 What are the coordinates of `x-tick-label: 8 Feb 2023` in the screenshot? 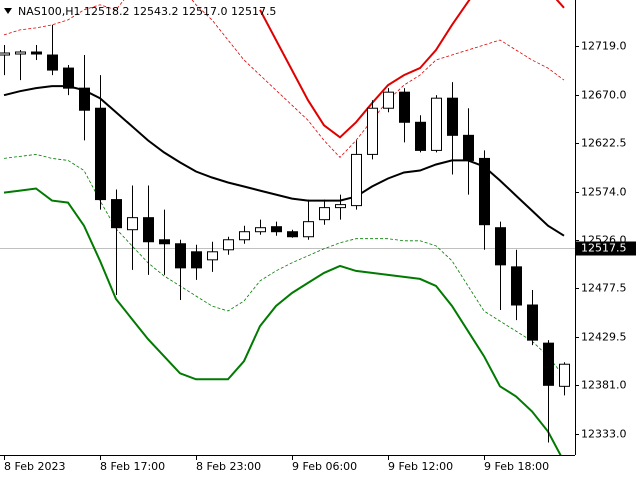 It's located at (34, 466).